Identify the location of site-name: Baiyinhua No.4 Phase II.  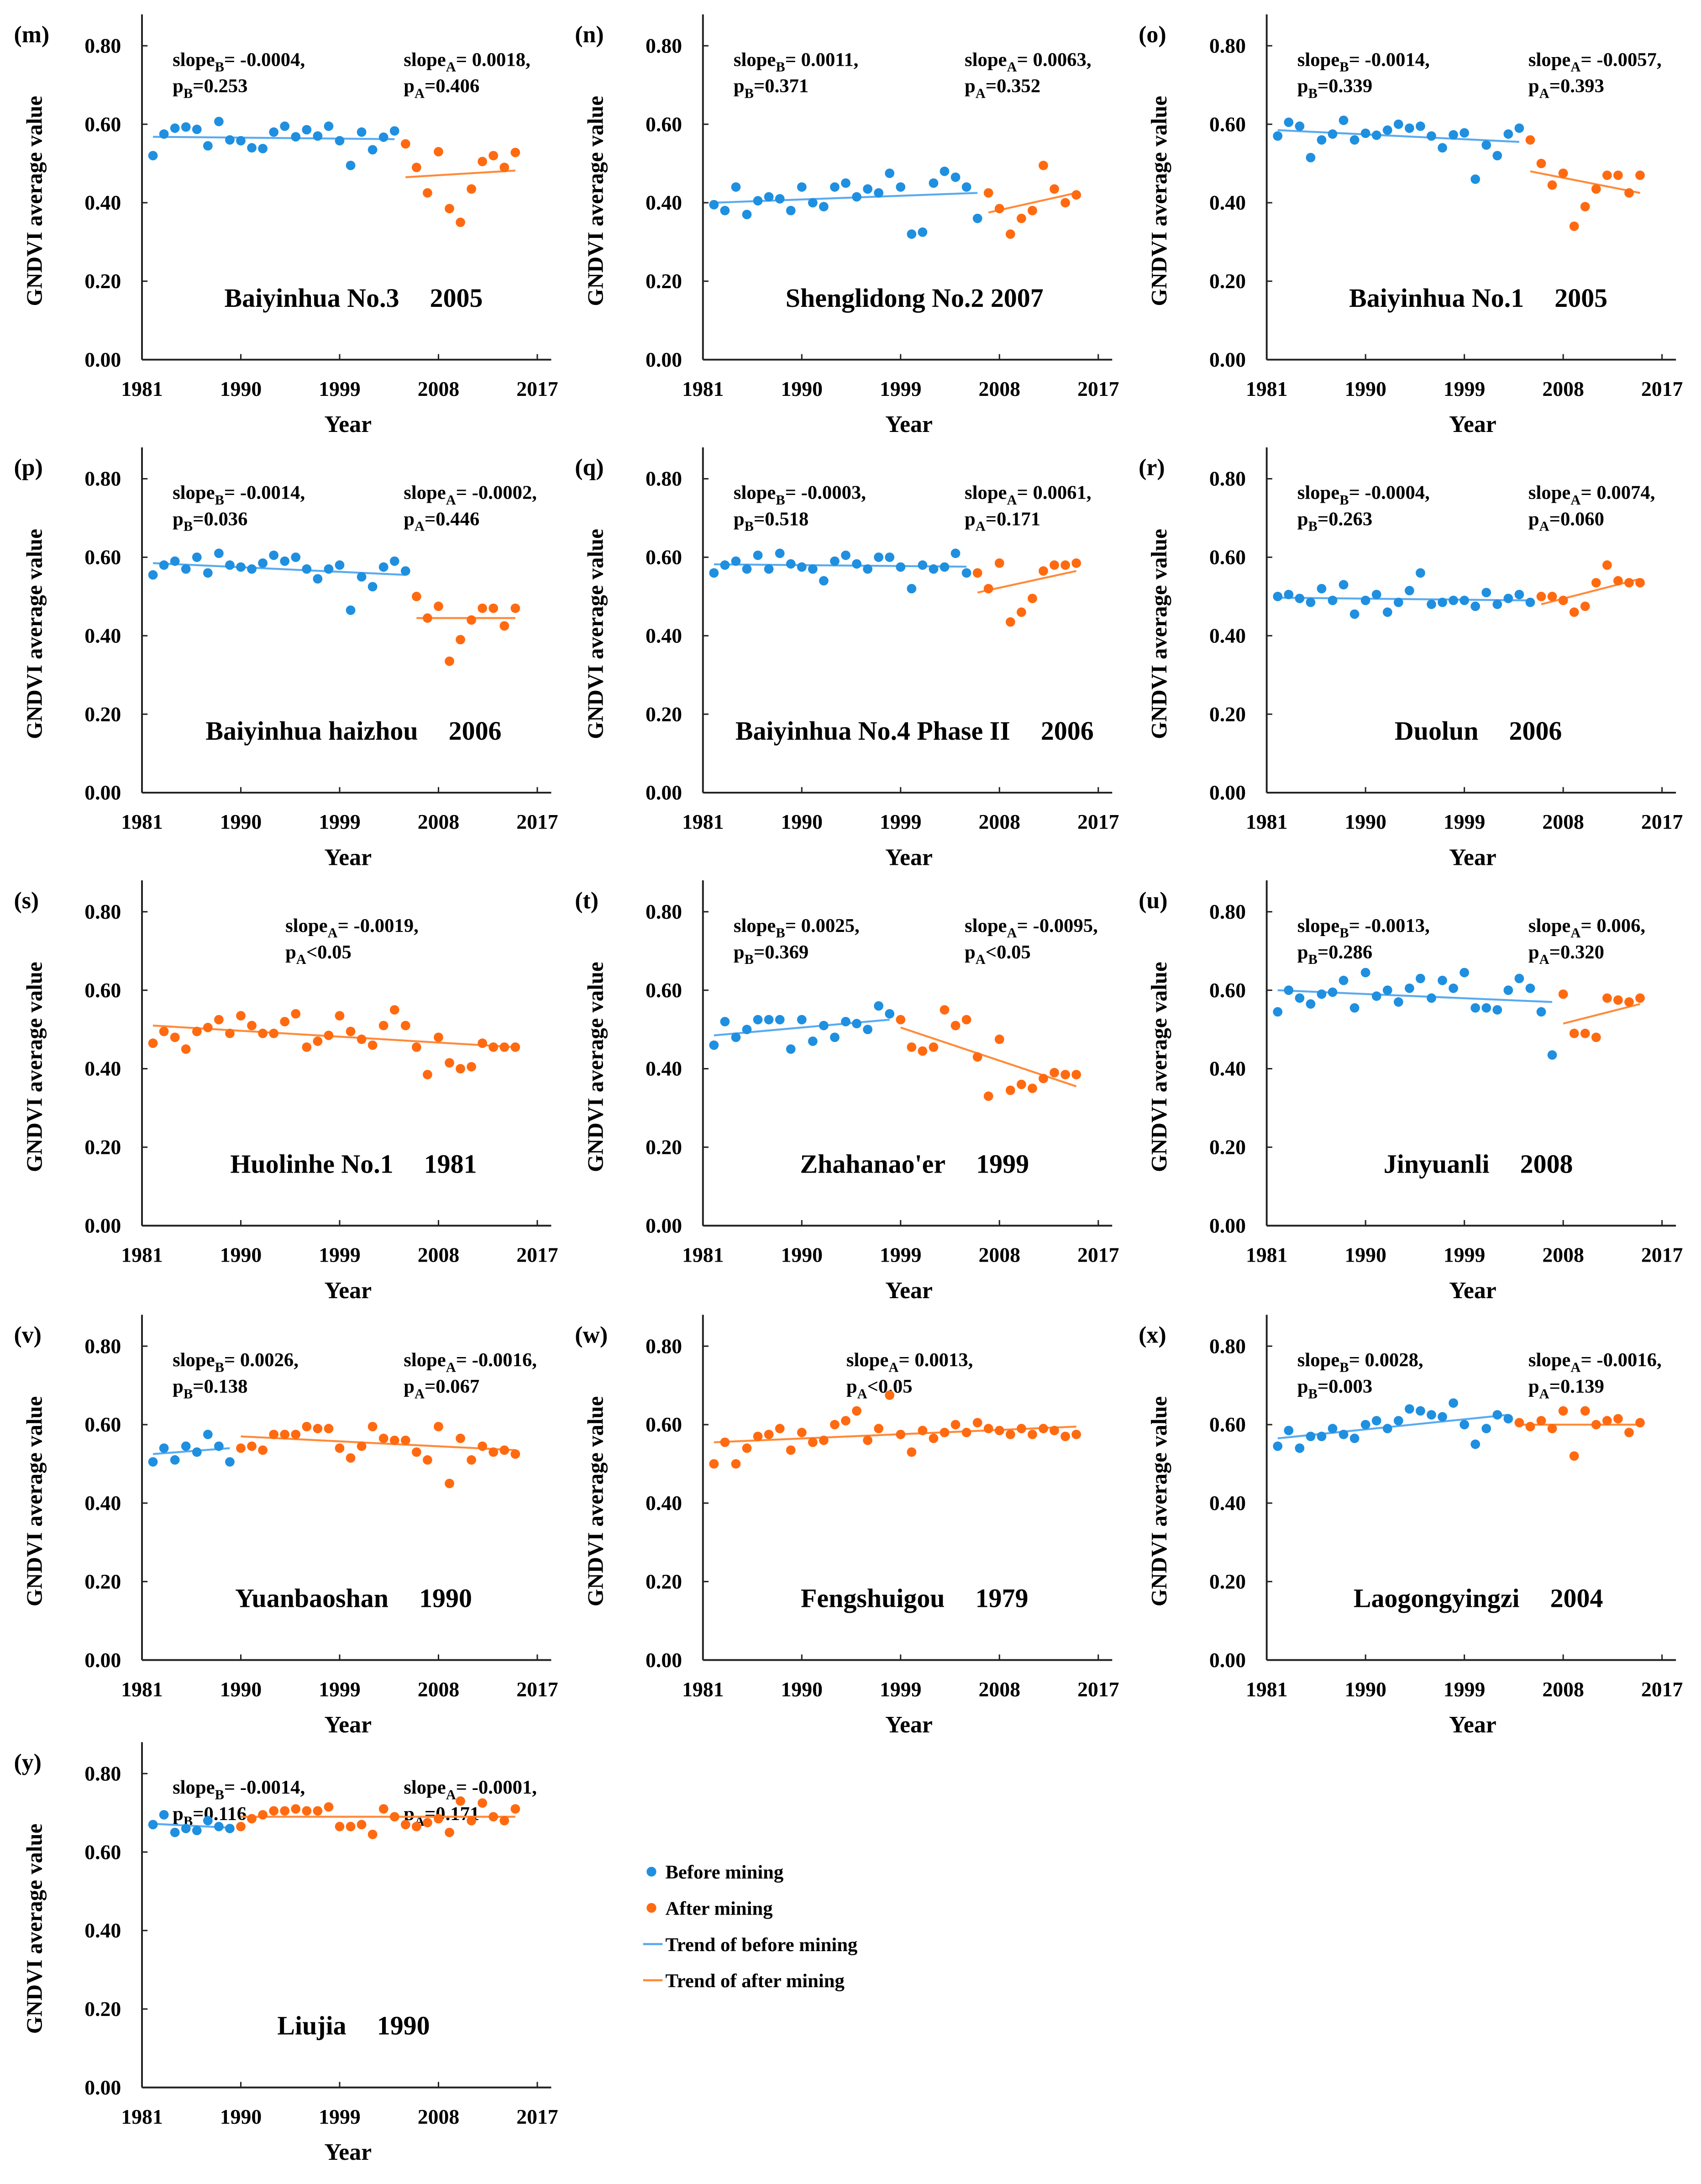
(872, 731).